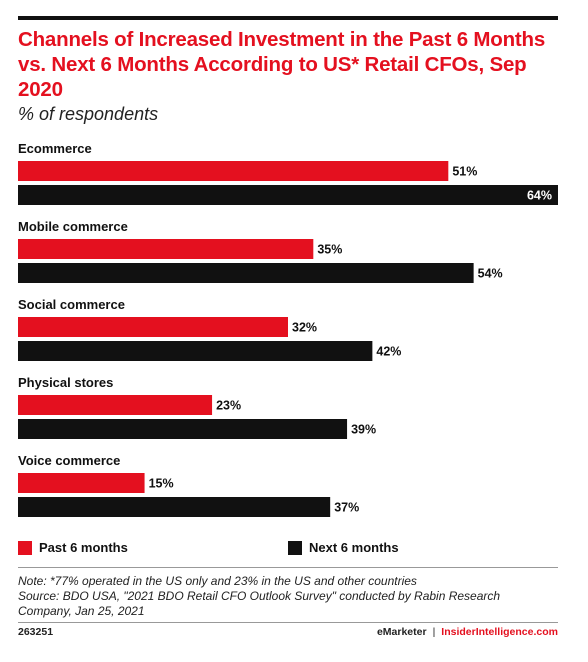  Describe the element at coordinates (388, 352) in the screenshot. I see `data-label: 42%` at that location.